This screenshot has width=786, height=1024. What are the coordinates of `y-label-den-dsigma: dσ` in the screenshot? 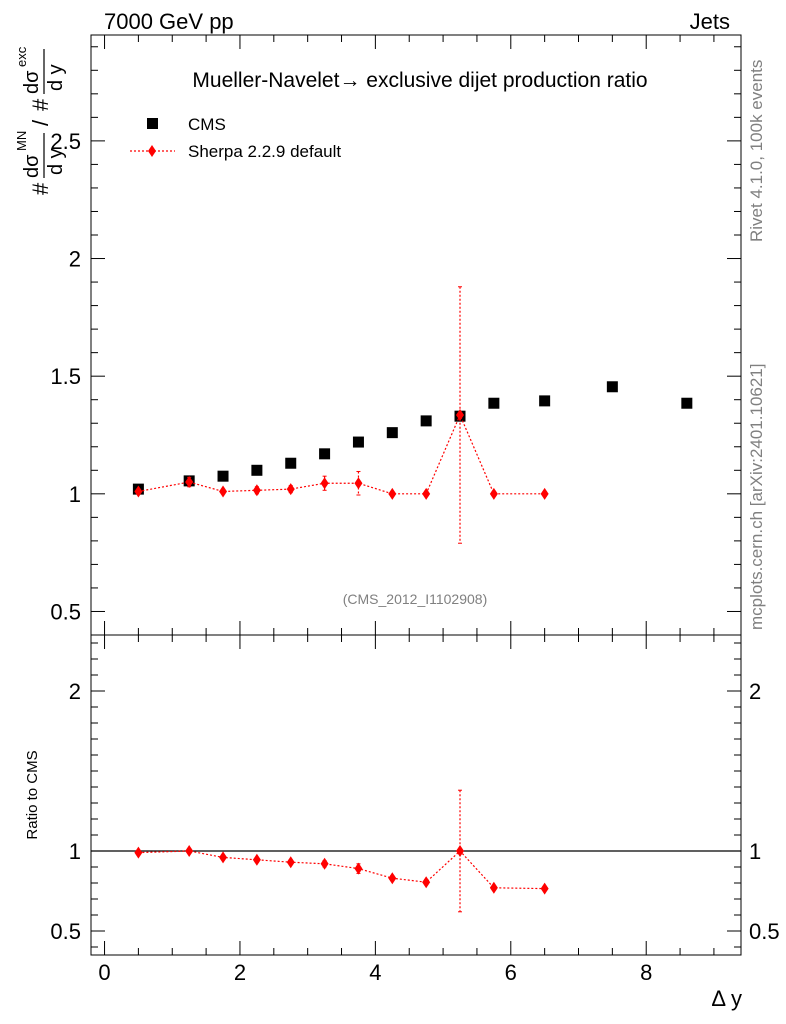 It's located at (32, 82).